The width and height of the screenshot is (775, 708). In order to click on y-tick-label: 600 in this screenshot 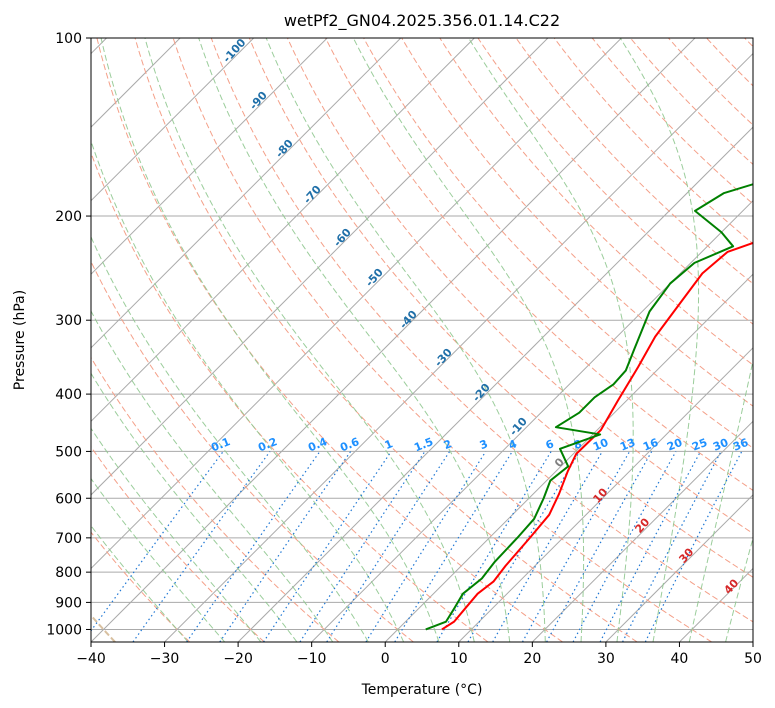, I will do `click(68, 499)`.